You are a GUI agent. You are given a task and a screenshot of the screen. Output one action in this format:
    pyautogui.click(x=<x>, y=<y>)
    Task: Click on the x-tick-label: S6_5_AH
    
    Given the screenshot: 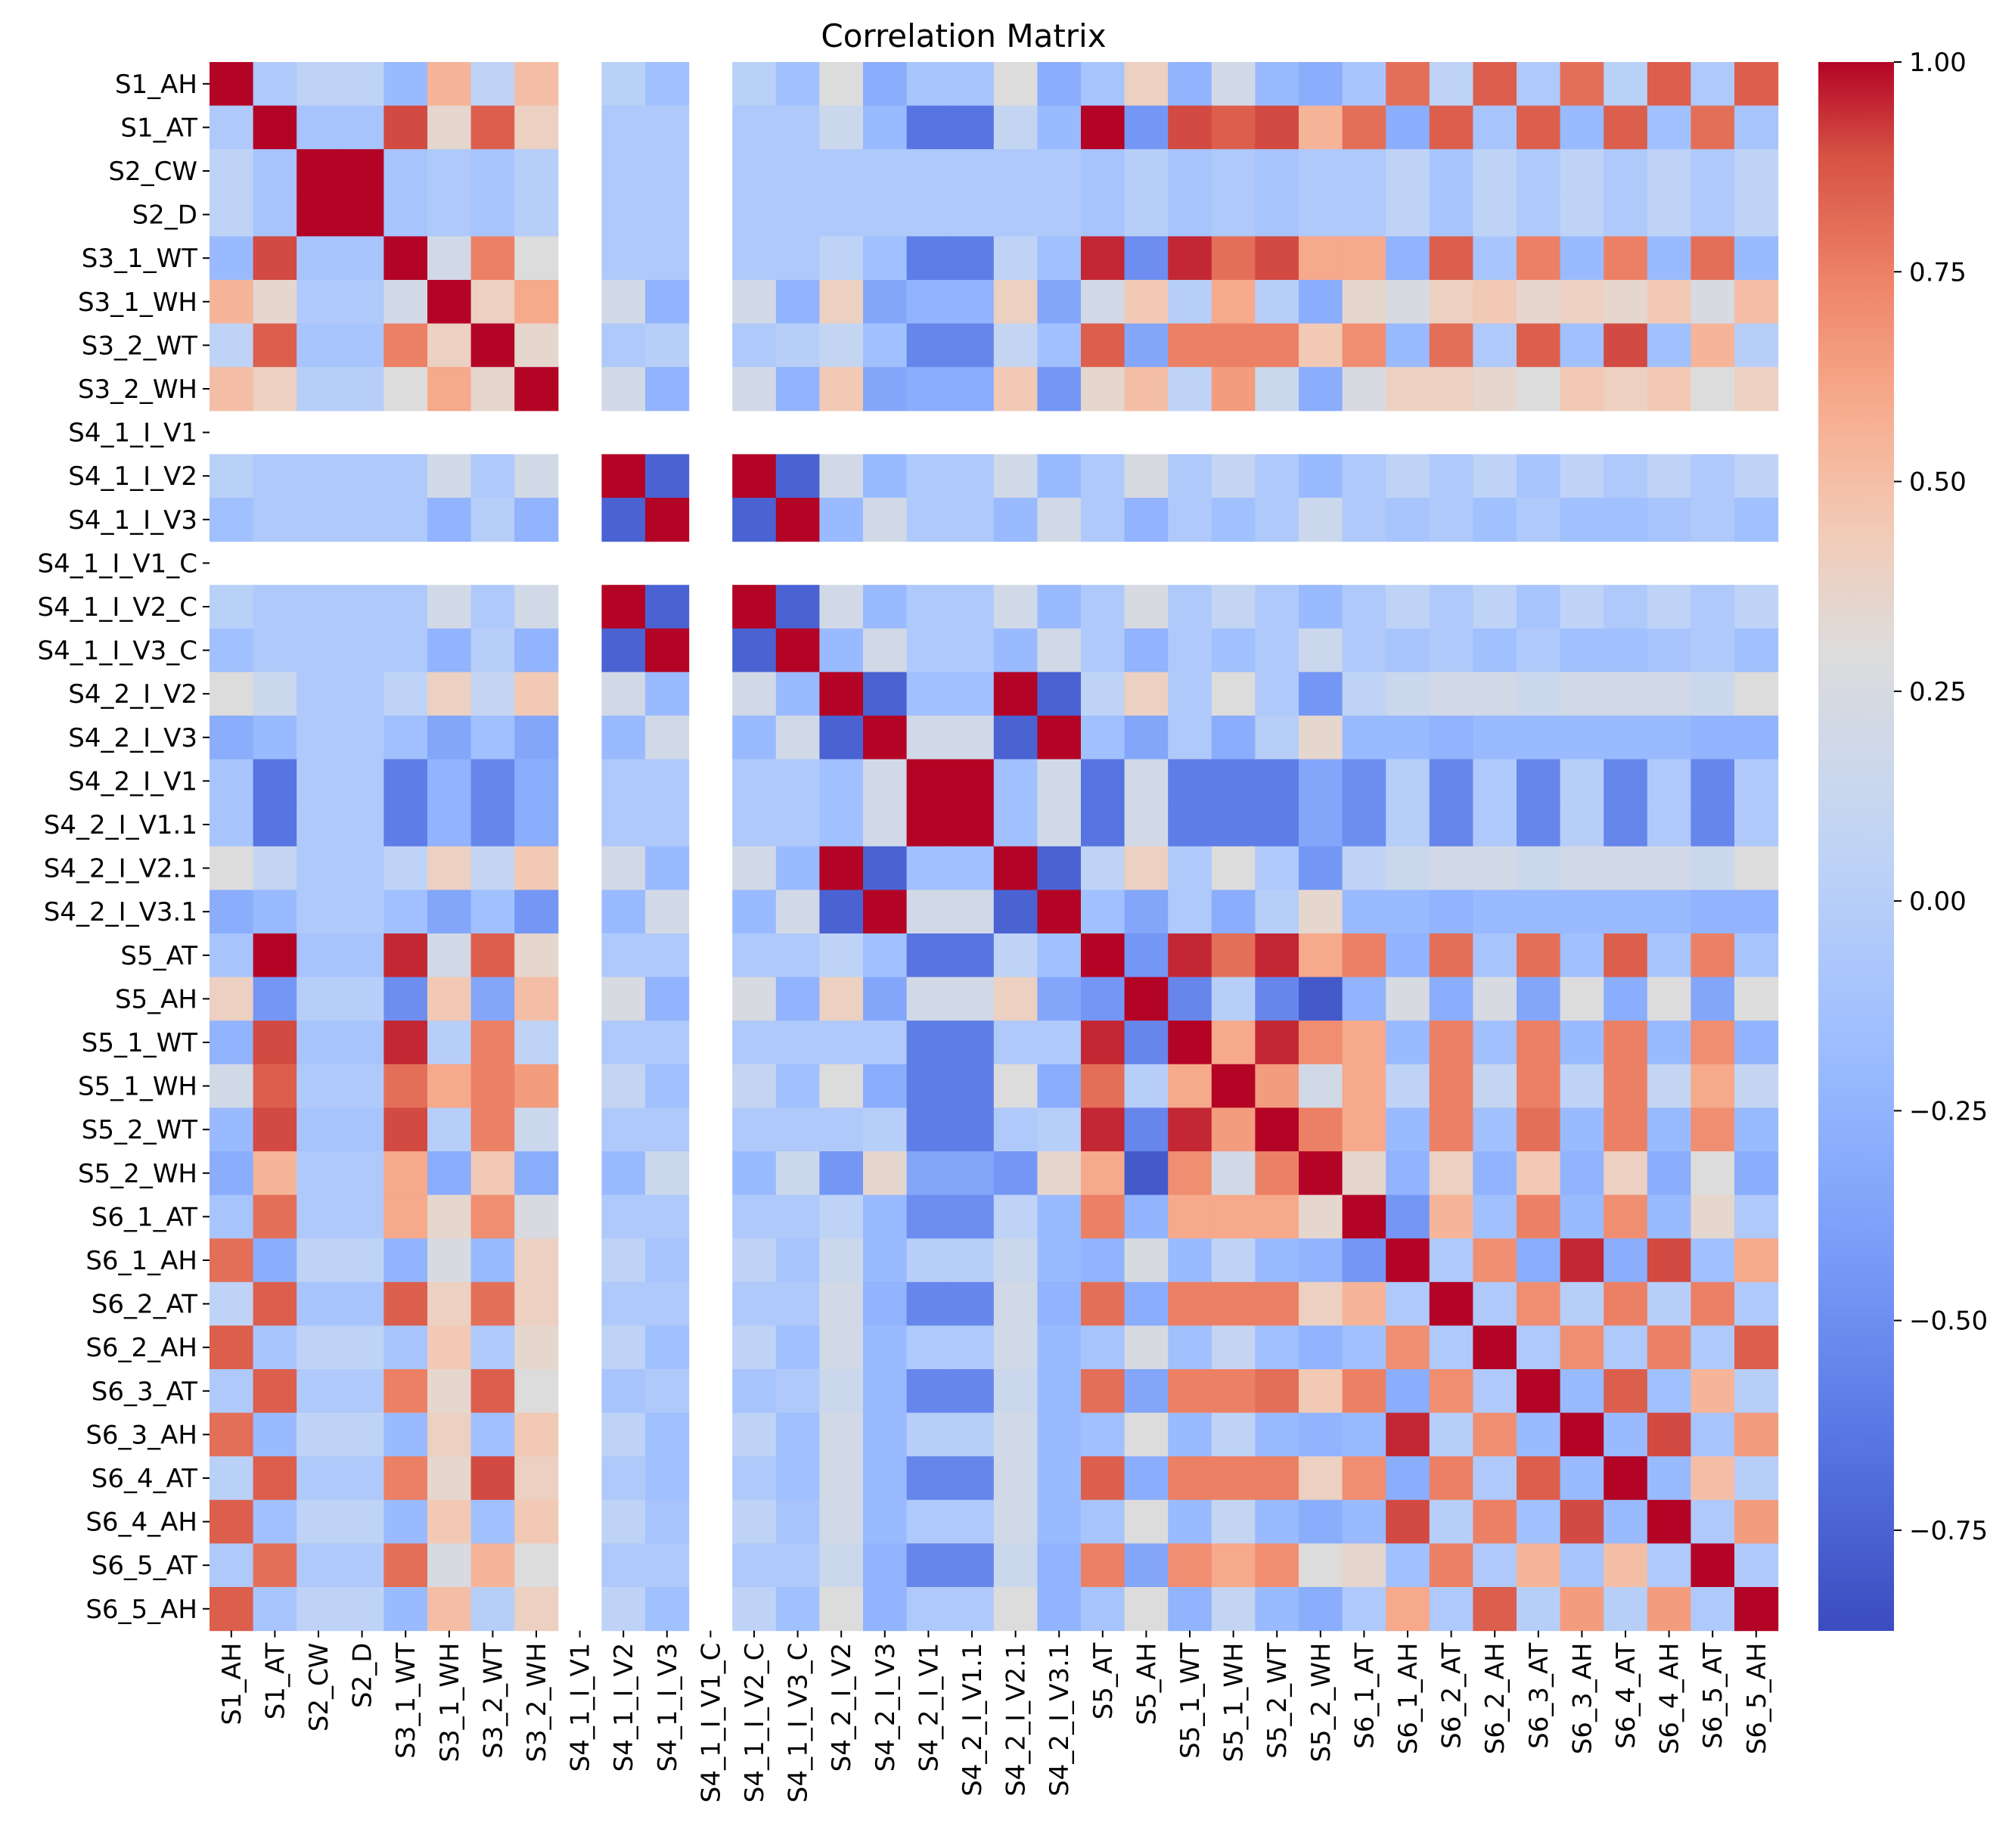 What is the action you would take?
    pyautogui.click(x=1757, y=1699)
    